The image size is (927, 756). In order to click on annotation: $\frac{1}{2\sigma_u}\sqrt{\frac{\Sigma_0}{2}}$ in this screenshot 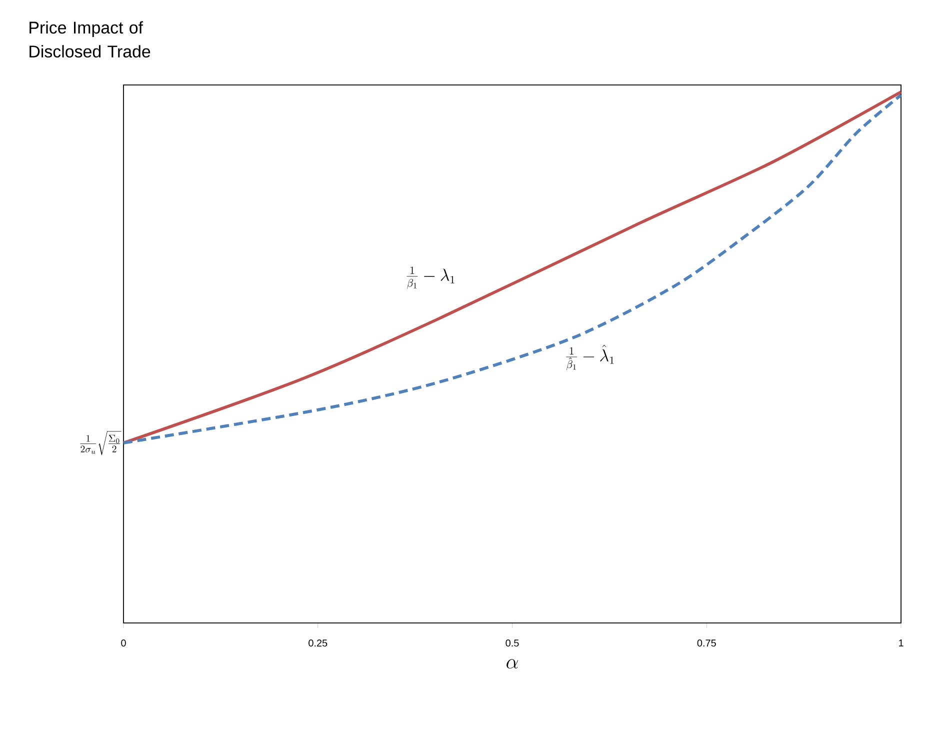, I will do `click(101, 443)`.